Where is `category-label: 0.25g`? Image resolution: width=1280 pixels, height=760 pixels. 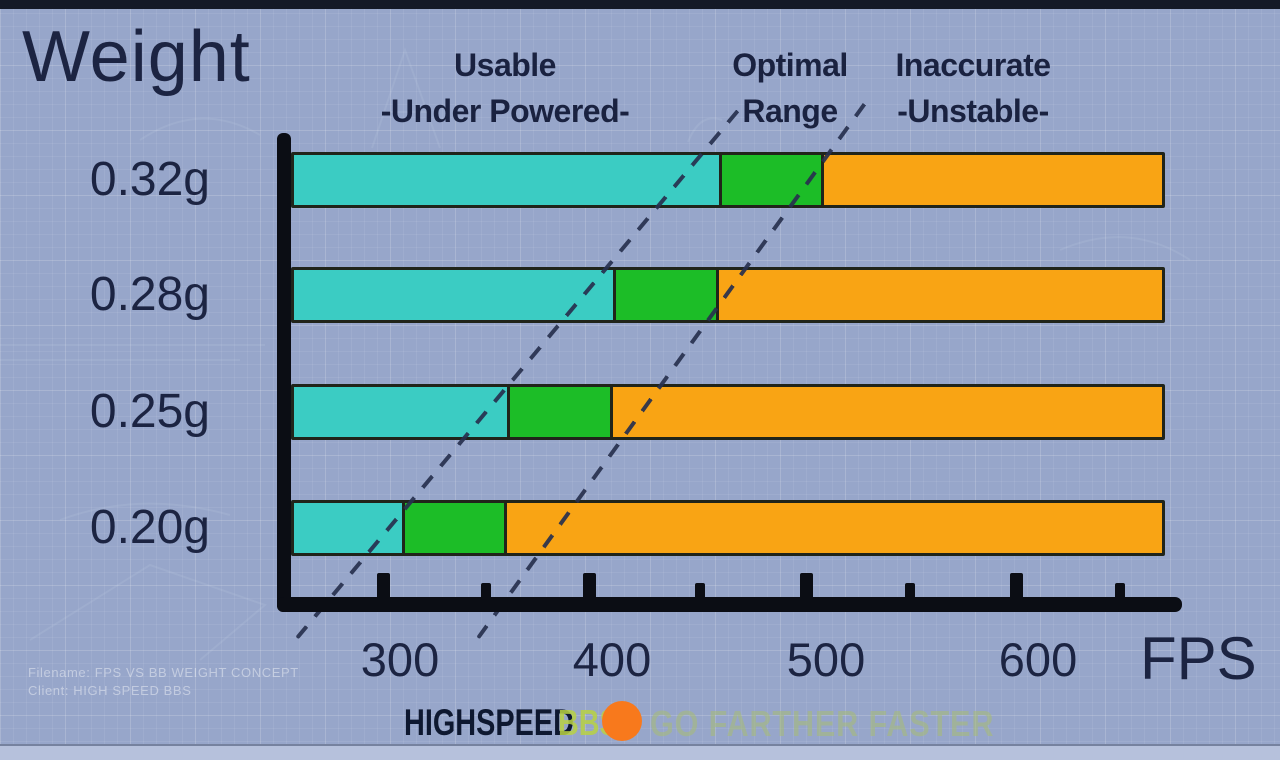
category-label: 0.25g is located at coordinates (149, 411).